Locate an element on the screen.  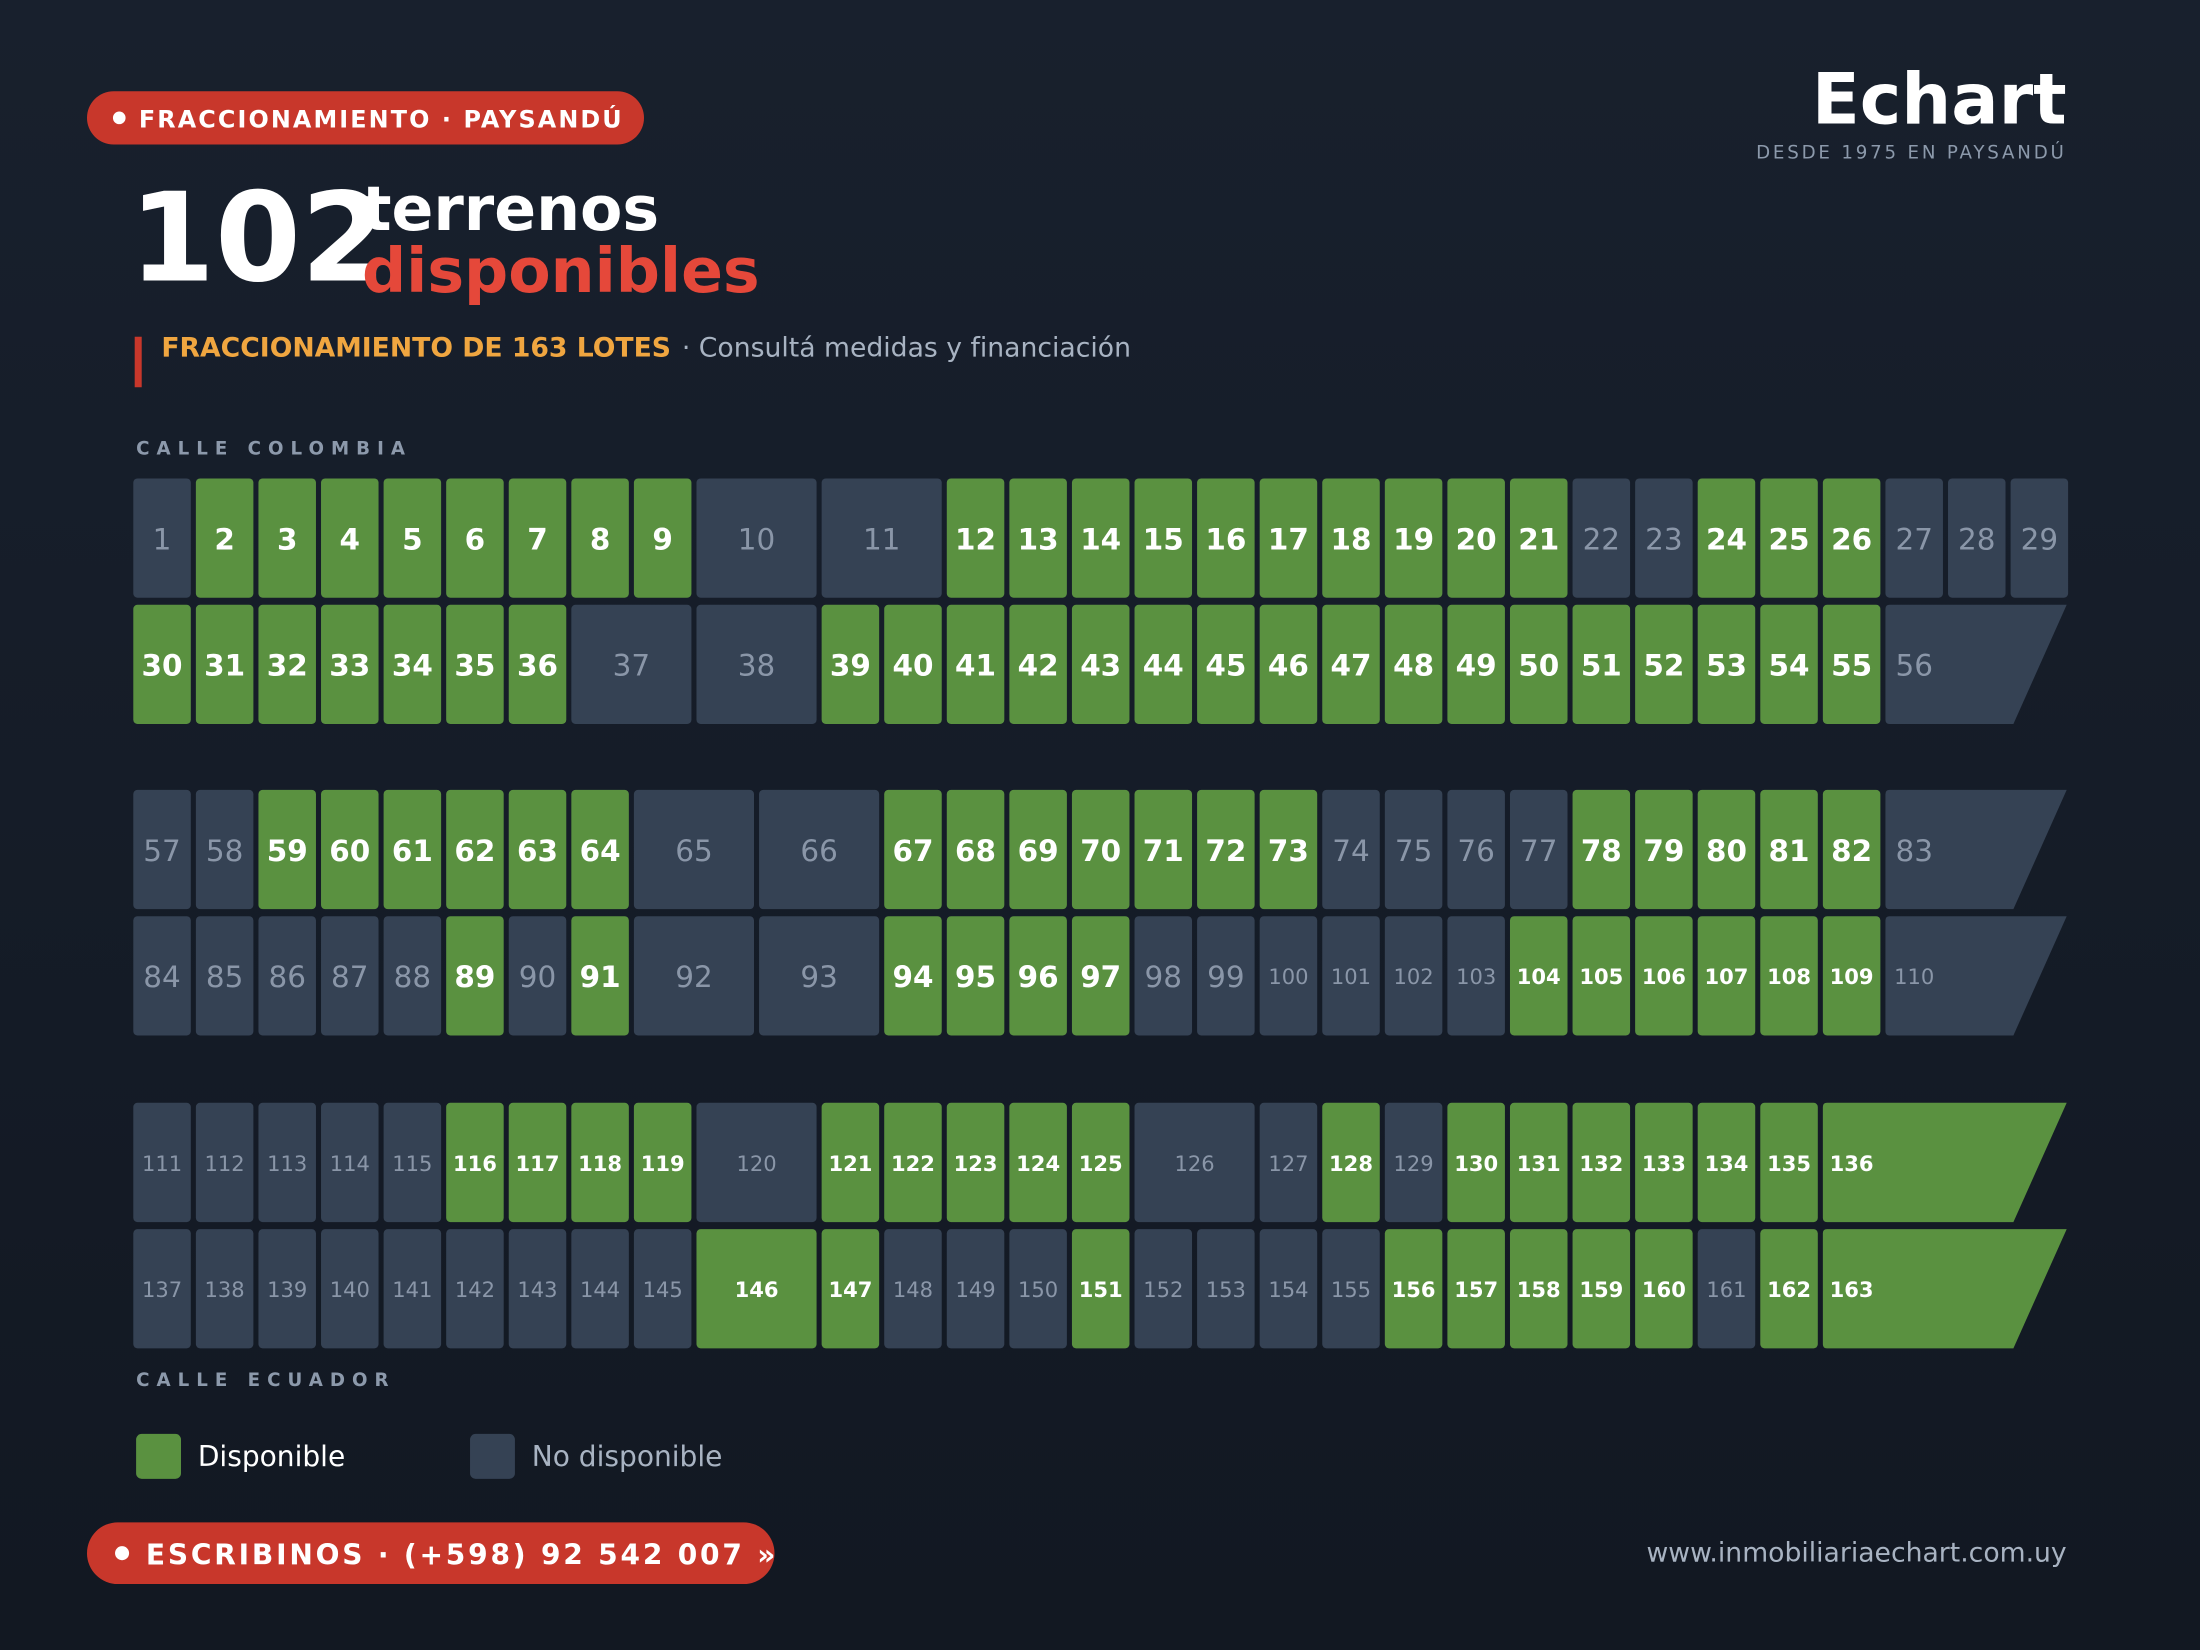
lot-number: 100 is located at coordinates (1288, 976).